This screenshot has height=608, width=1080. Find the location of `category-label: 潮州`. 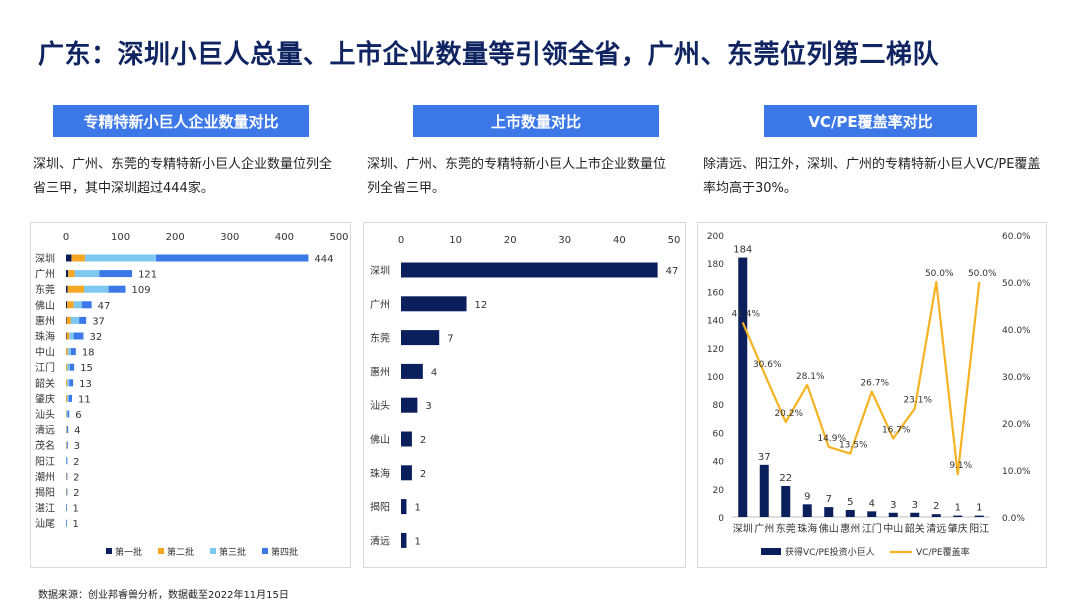

category-label: 潮州 is located at coordinates (45, 476).